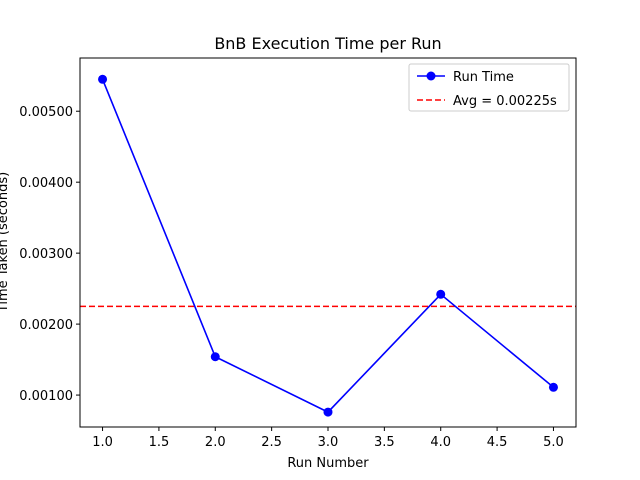 The image size is (640, 480). What do you see at coordinates (440, 442) in the screenshot?
I see `x-tick-label: 4.0` at bounding box center [440, 442].